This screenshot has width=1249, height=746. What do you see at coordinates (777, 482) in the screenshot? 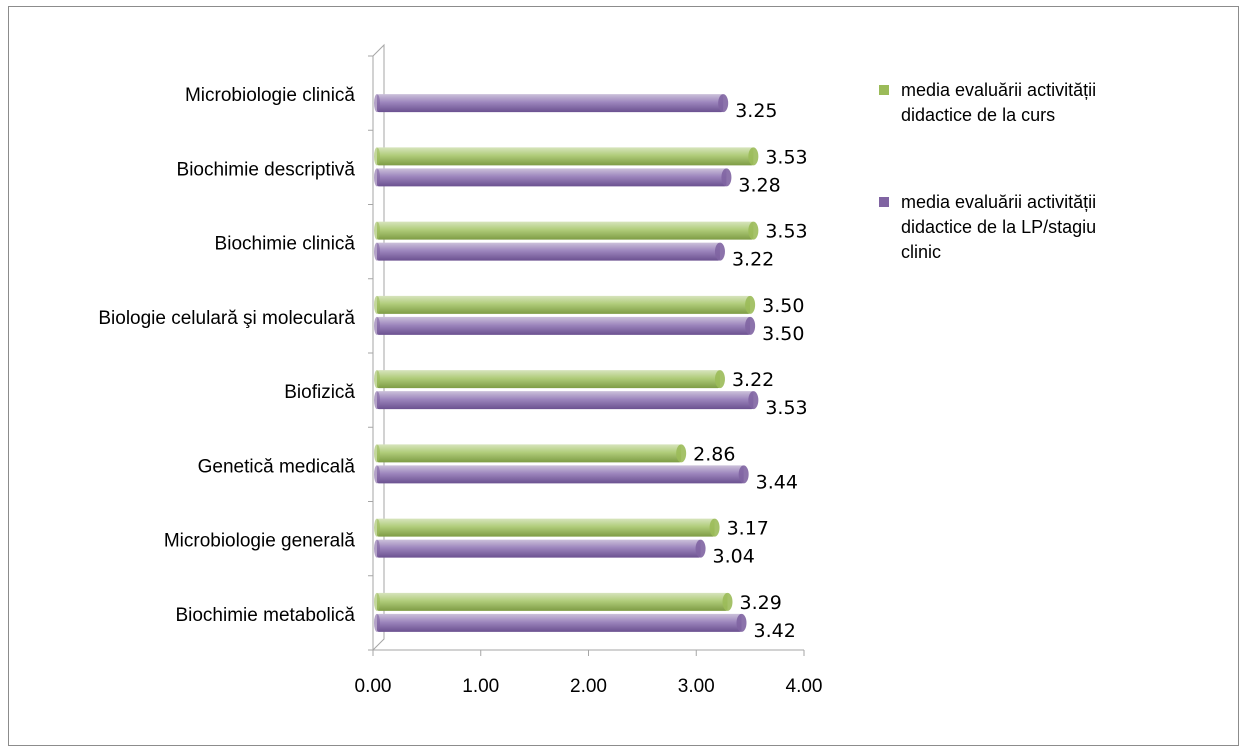
I see `data-label: 3.44` at bounding box center [777, 482].